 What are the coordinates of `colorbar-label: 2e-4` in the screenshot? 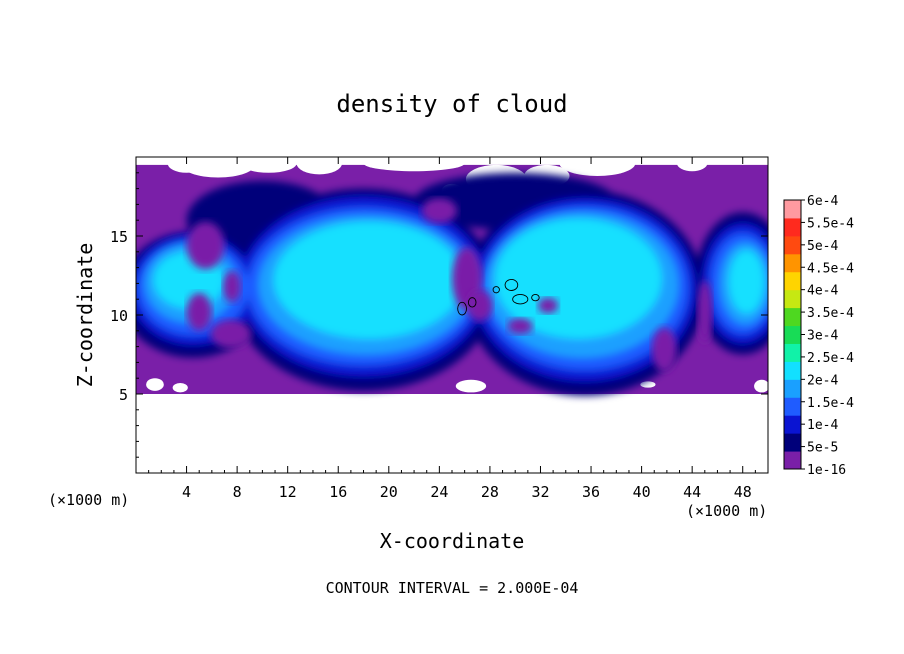 It's located at (822, 380).